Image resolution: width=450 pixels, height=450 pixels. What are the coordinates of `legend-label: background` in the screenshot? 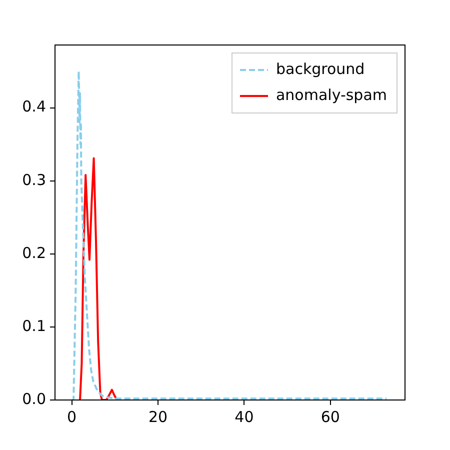 It's located at (320, 69).